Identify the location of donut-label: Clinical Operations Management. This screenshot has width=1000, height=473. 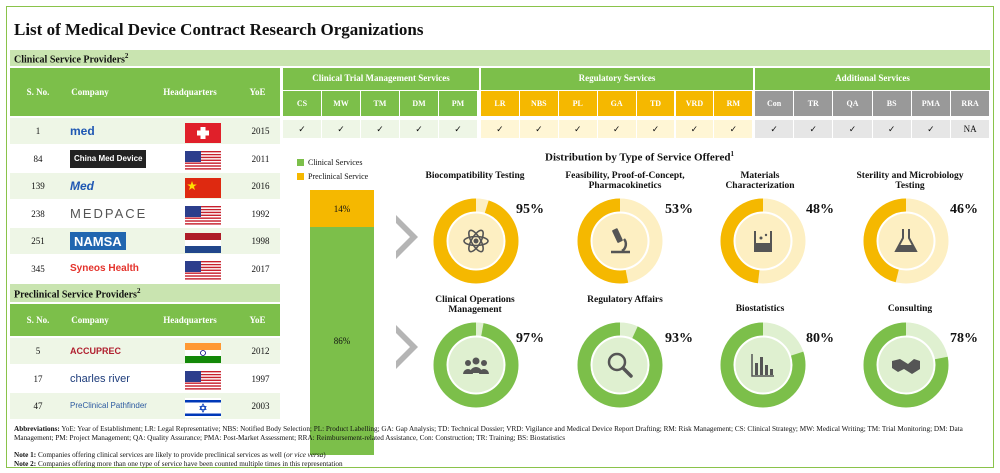
(475, 305).